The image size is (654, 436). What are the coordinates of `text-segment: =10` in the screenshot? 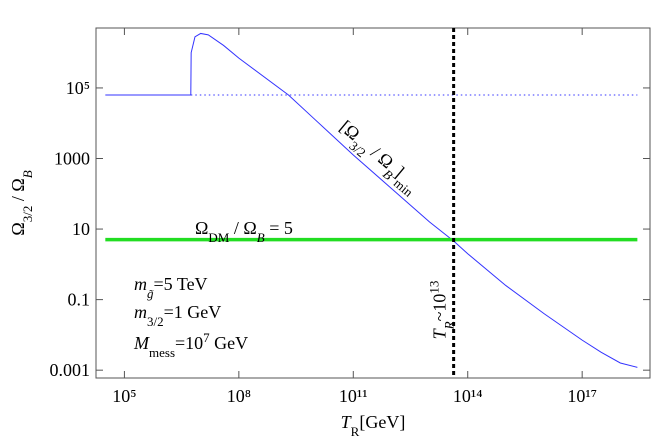 It's located at (189, 343).